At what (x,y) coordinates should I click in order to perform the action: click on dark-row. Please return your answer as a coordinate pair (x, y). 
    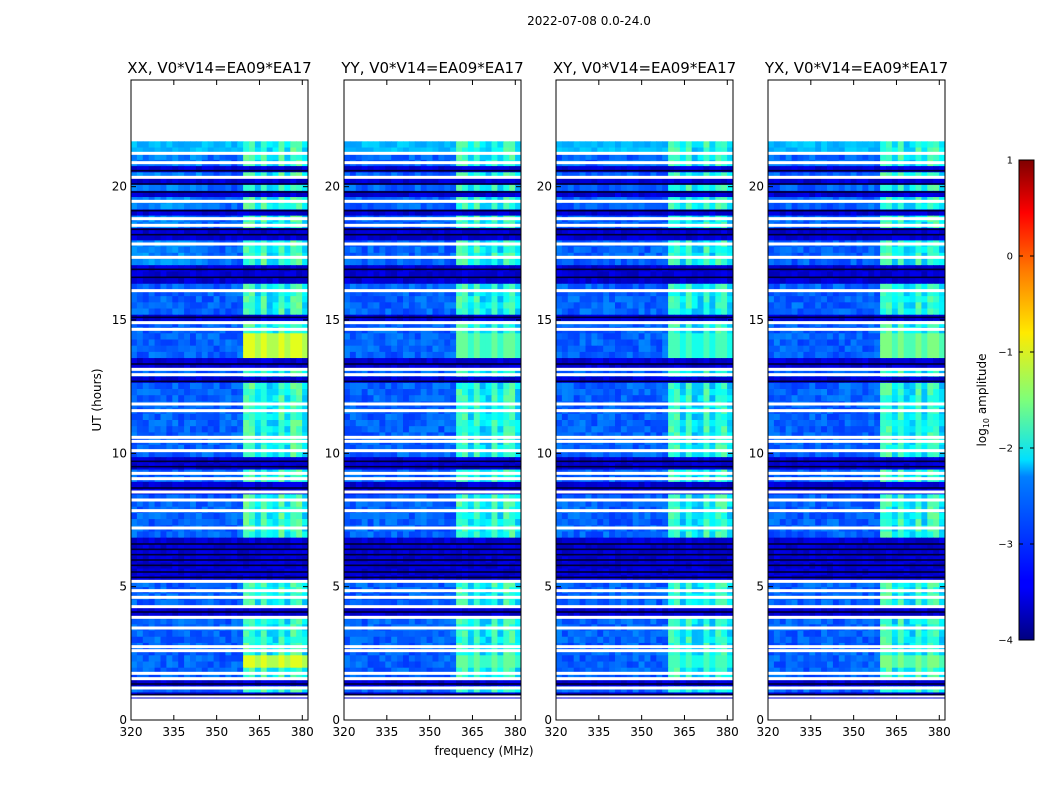
    Looking at the image, I should click on (219, 184).